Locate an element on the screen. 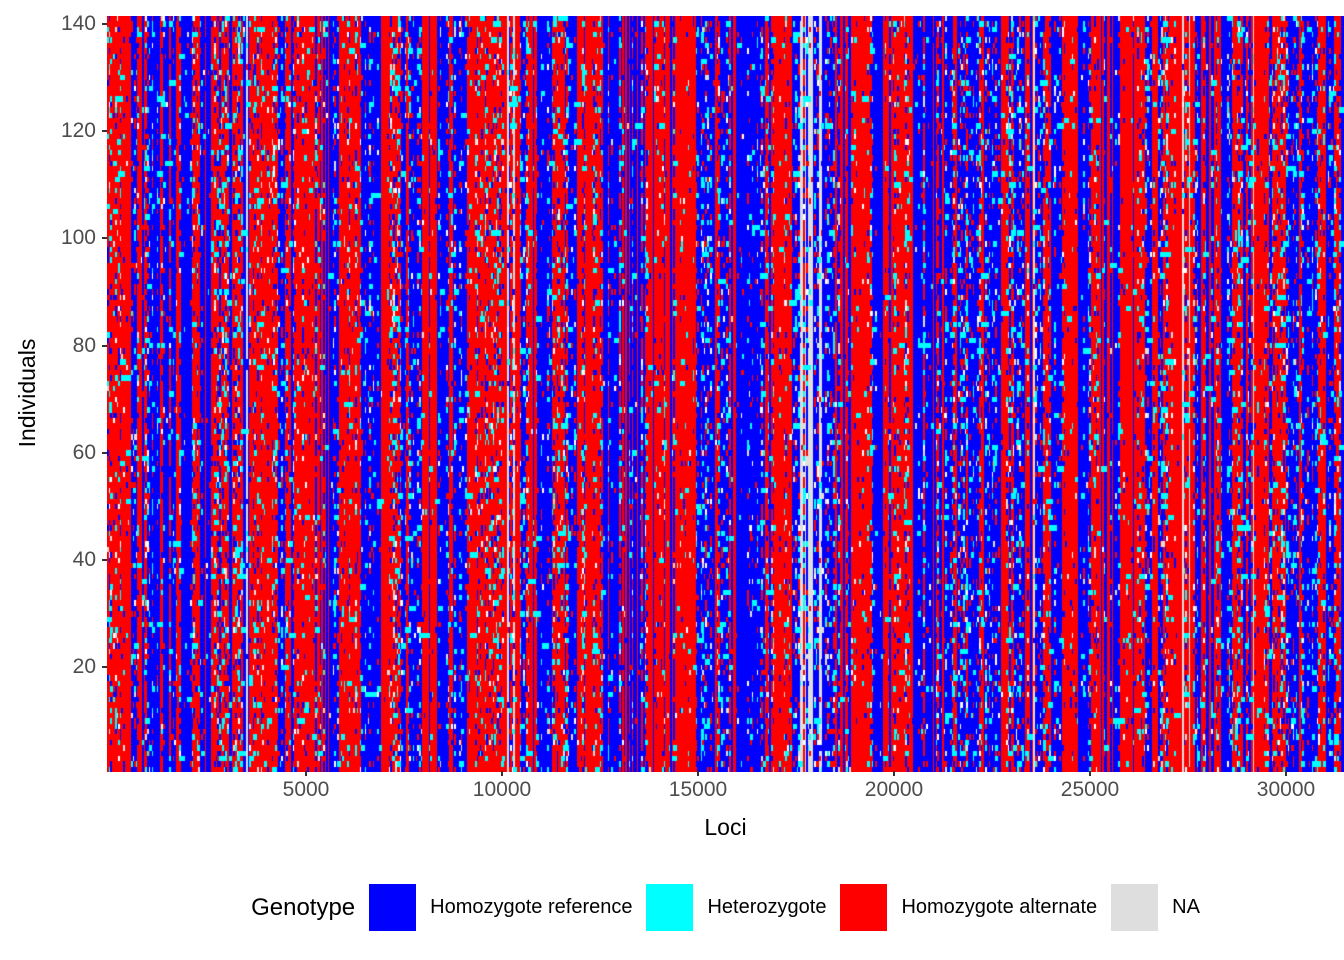  x-axis-title: Loci is located at coordinates (725, 827).